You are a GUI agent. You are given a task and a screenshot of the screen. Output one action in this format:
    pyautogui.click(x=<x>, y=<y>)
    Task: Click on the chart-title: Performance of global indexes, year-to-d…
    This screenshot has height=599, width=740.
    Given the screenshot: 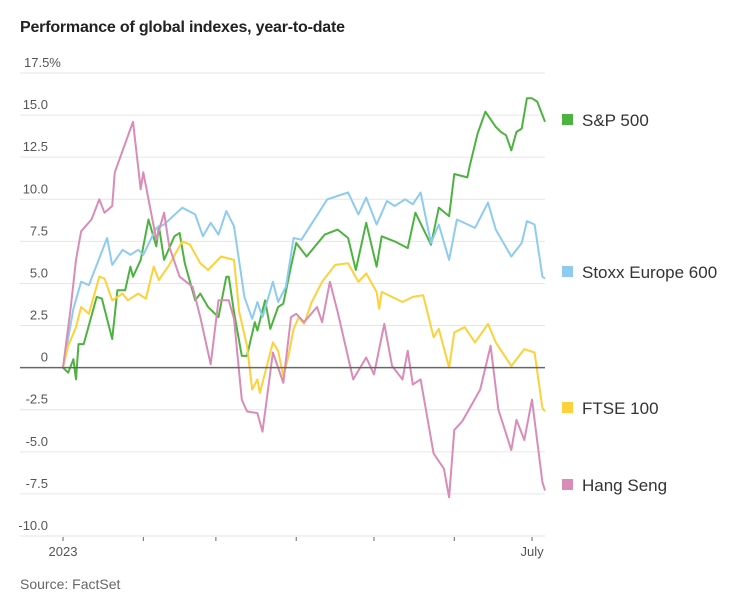 What is the action you would take?
    pyautogui.click(x=182, y=27)
    